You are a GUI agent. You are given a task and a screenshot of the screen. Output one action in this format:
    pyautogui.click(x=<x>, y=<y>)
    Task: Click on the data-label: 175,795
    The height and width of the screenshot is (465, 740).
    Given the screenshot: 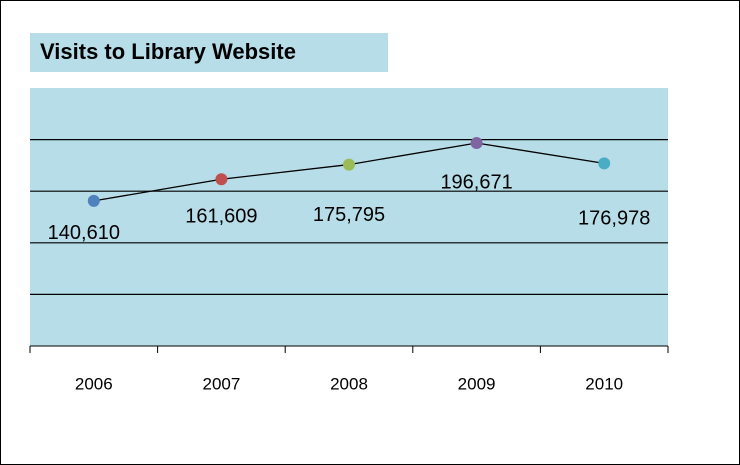 What is the action you would take?
    pyautogui.click(x=349, y=215)
    